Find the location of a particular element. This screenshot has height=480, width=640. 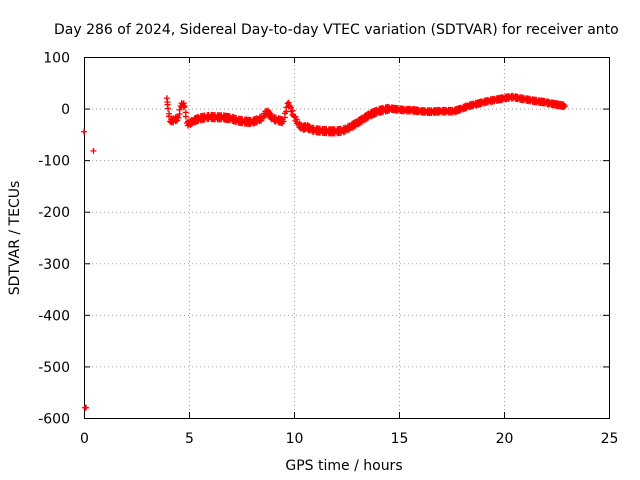

y-tick-label: 100 is located at coordinates (56, 59).